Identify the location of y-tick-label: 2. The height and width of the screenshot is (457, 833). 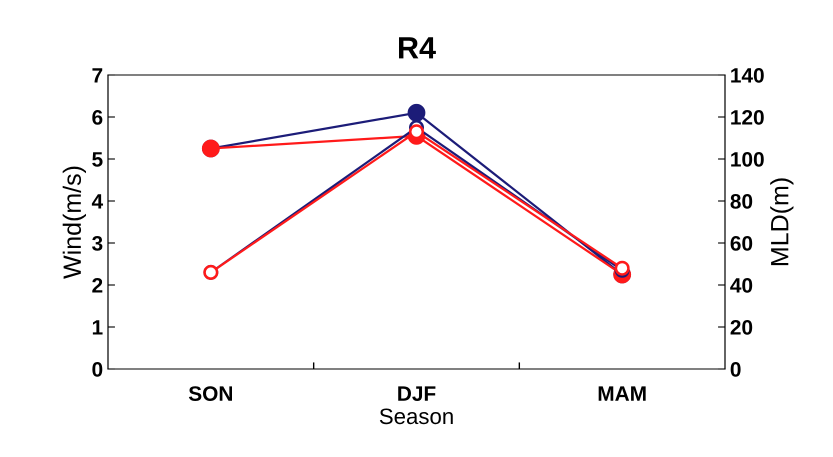
(97, 285).